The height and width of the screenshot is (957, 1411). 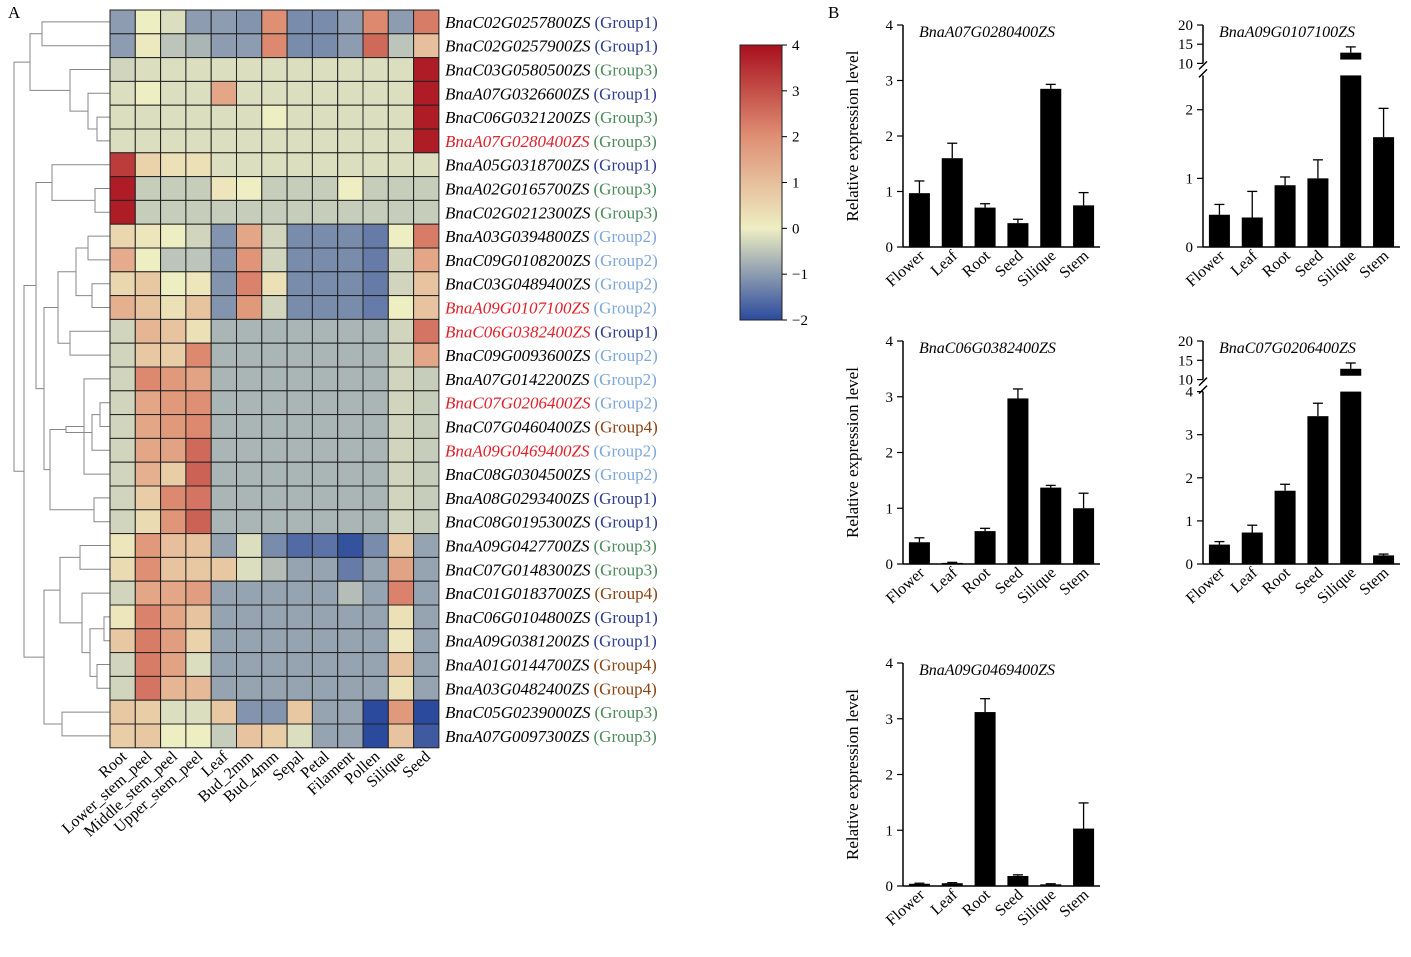 I want to click on gene-group: (Group2), so click(x=625, y=403).